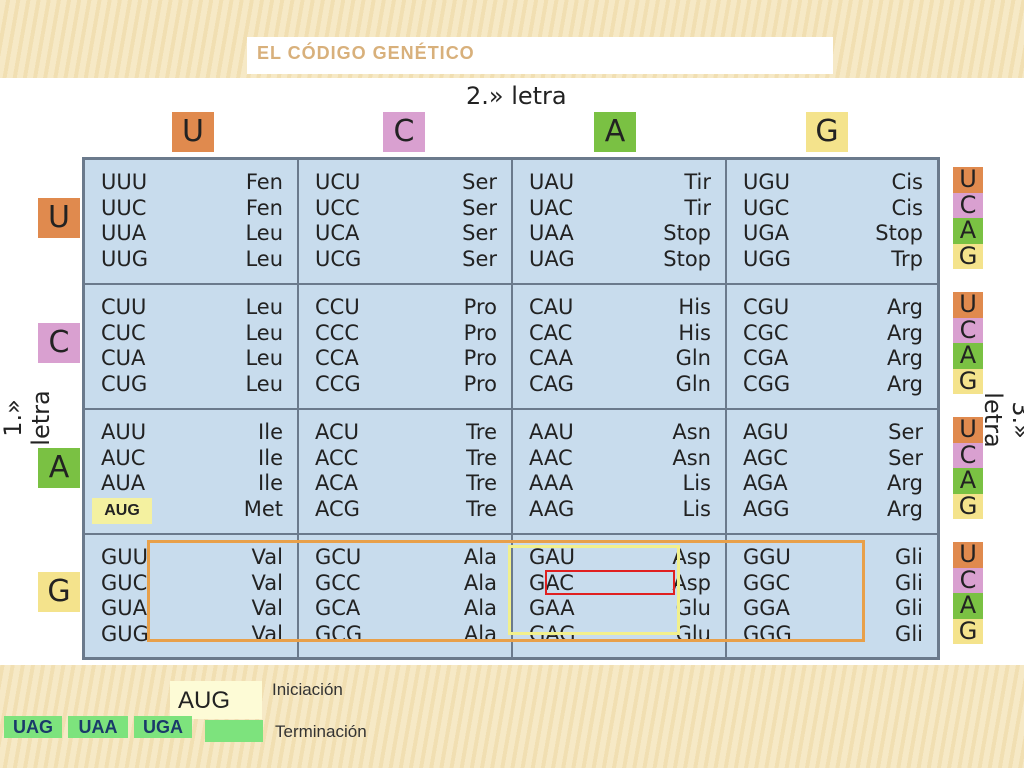 Image resolution: width=1024 pixels, height=768 pixels. I want to click on first-letter-label: 1.» letra, so click(27, 418).